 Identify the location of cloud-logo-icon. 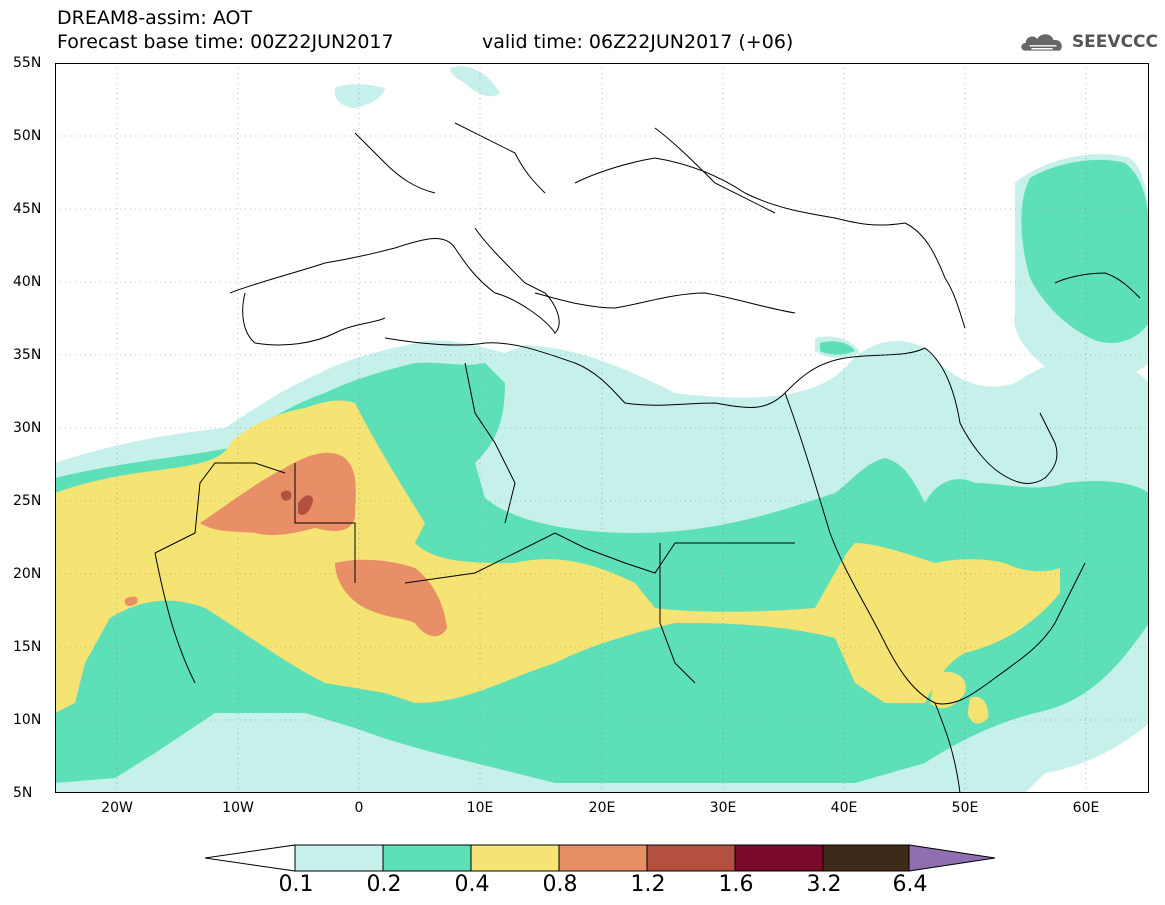
(1041, 42).